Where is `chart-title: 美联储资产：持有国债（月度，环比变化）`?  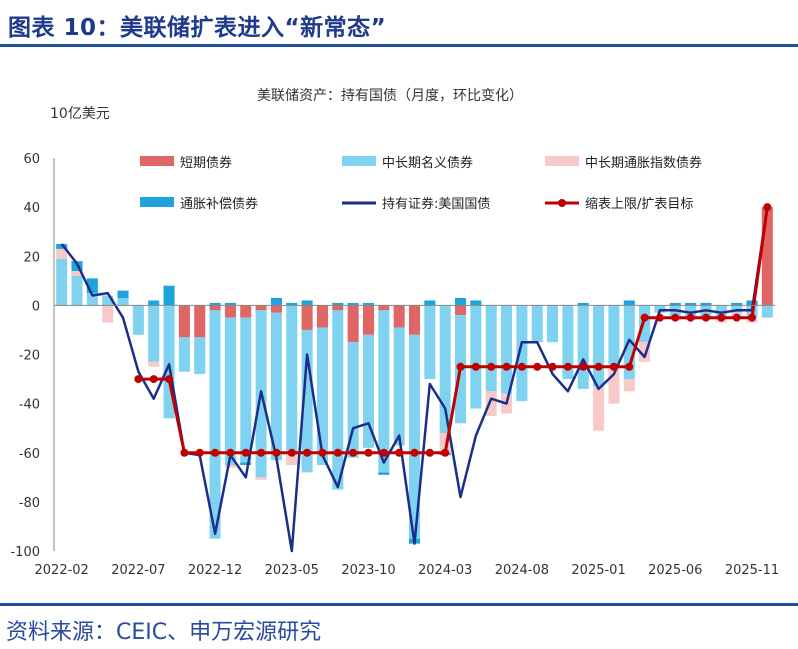 chart-title: 美联储资产：持有国债（月度，环比变化） is located at coordinates (390, 96).